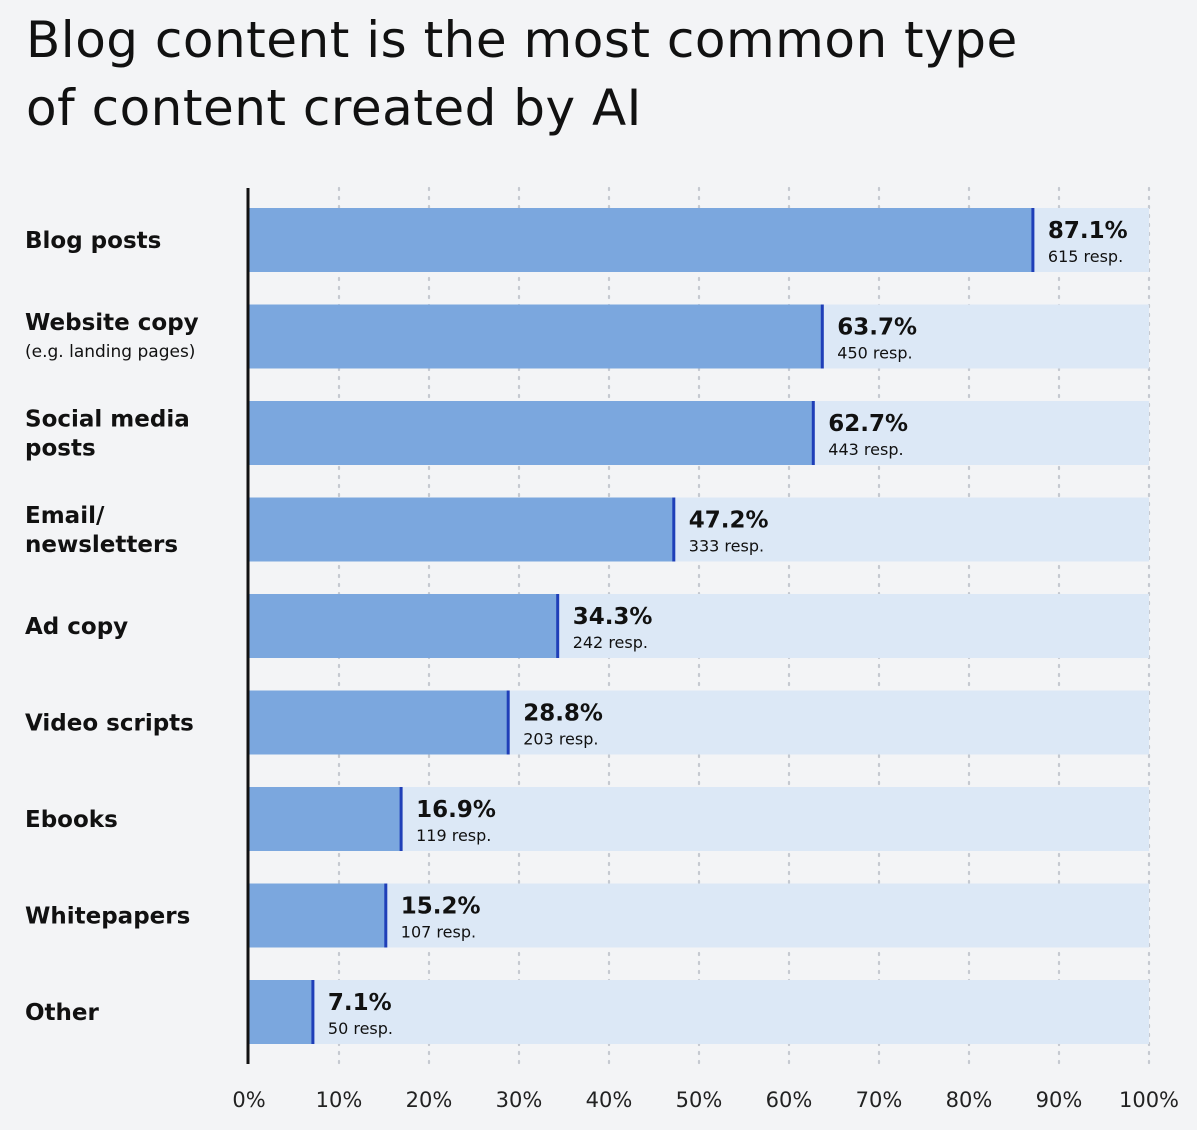 This screenshot has height=1130, width=1197. What do you see at coordinates (107, 917) in the screenshot?
I see `category-label: Whitepapers` at bounding box center [107, 917].